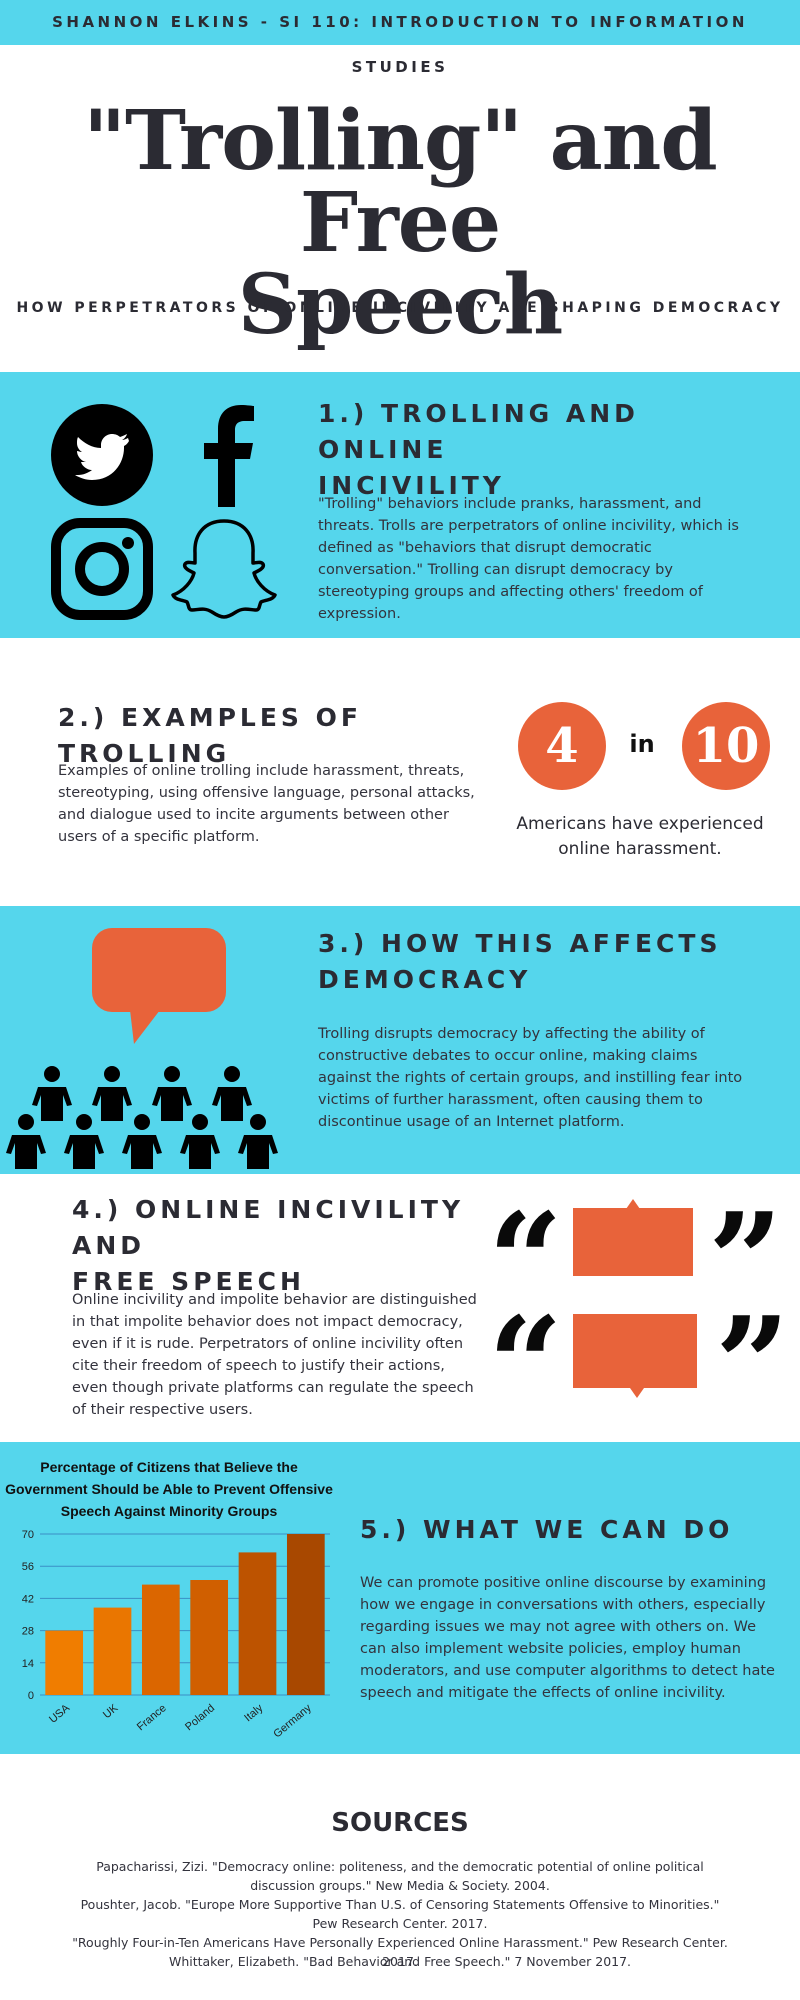  What do you see at coordinates (525, 1260) in the screenshot?
I see `open-quote-icon-1: “` at bounding box center [525, 1260].